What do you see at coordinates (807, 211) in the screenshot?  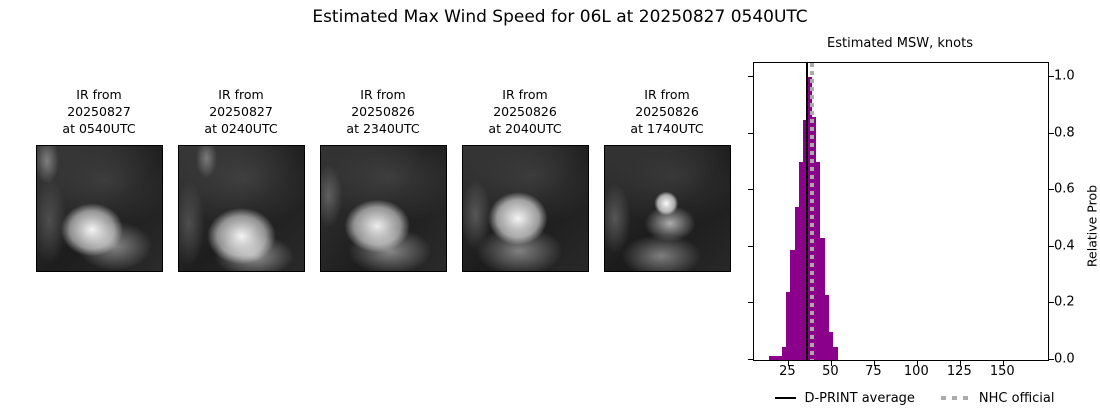 I see `d-print-average-line` at bounding box center [807, 211].